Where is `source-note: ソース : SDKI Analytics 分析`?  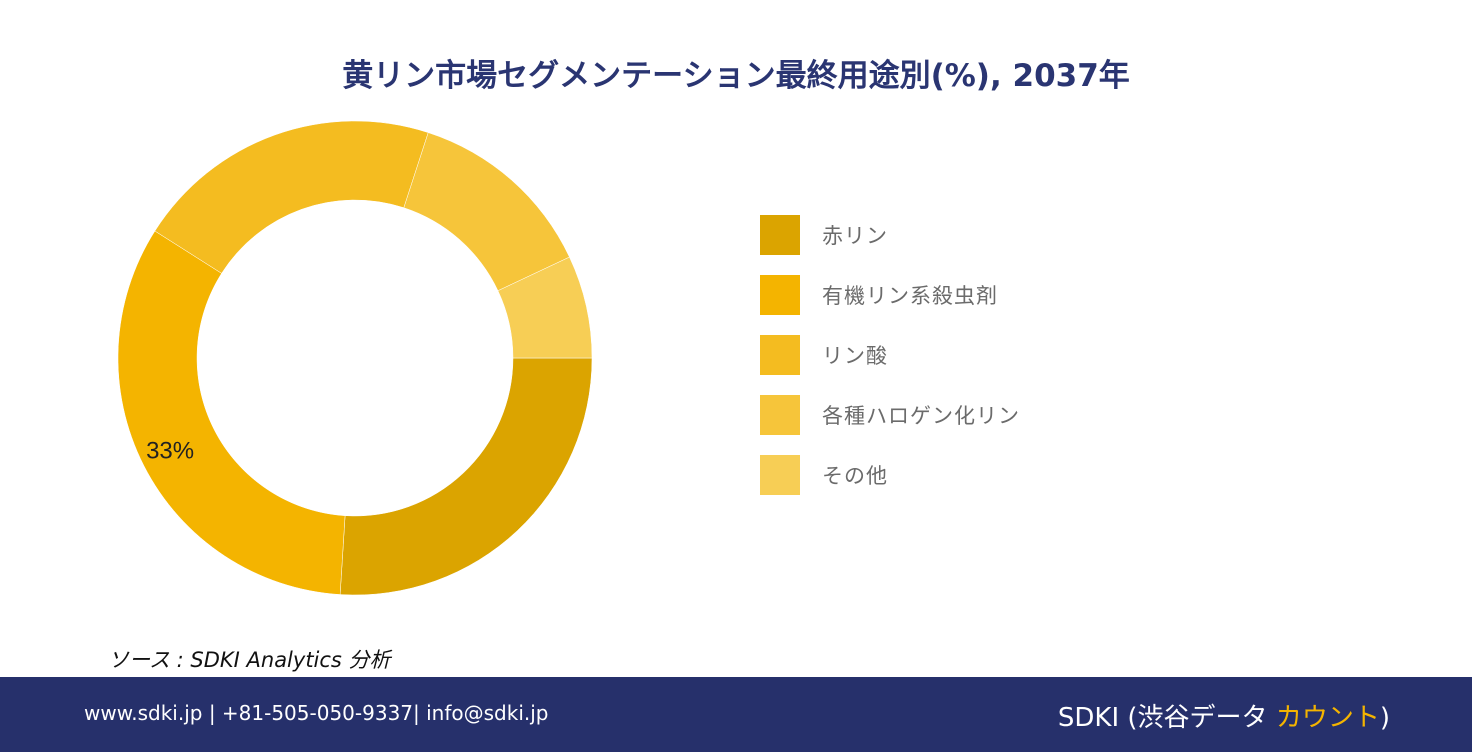
source-note: ソース : SDKI Analytics 分析 is located at coordinates (249, 660).